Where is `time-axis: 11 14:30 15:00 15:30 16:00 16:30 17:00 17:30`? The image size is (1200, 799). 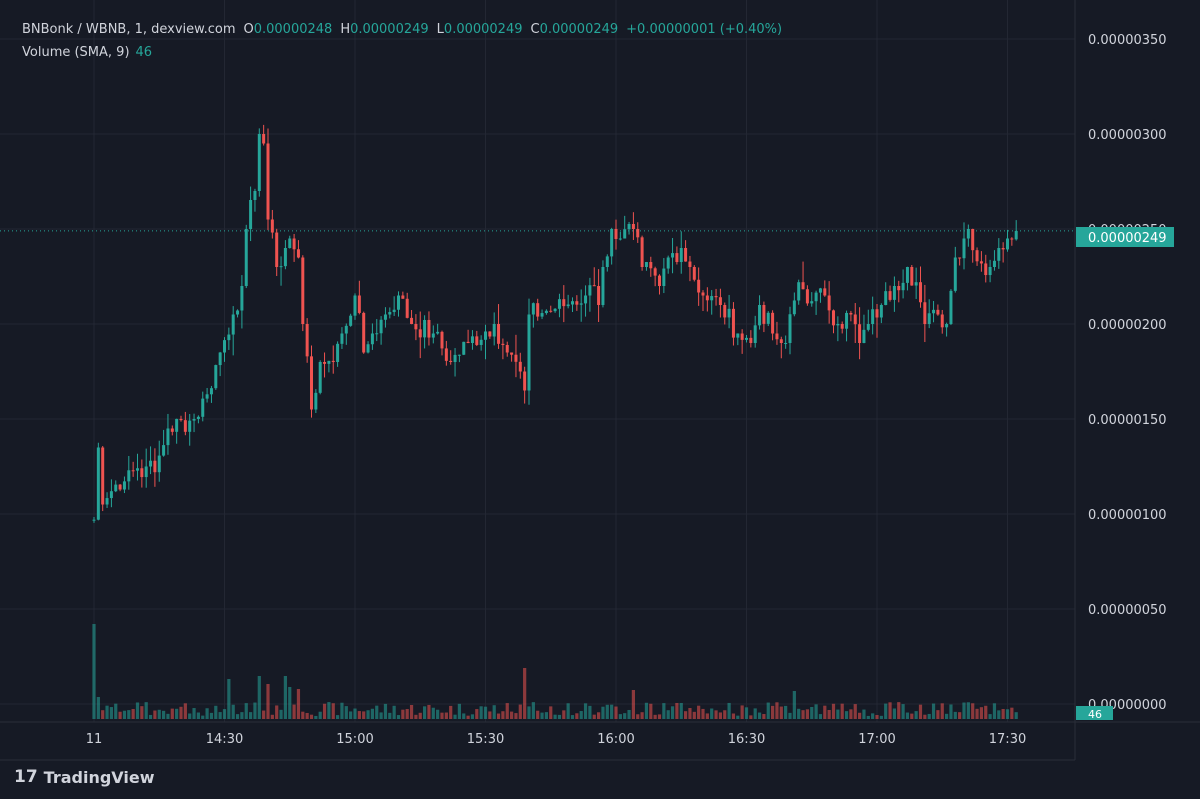 time-axis: 11 14:30 15:00 15:30 16:00 16:30 17:00 17:30 is located at coordinates (556, 739).